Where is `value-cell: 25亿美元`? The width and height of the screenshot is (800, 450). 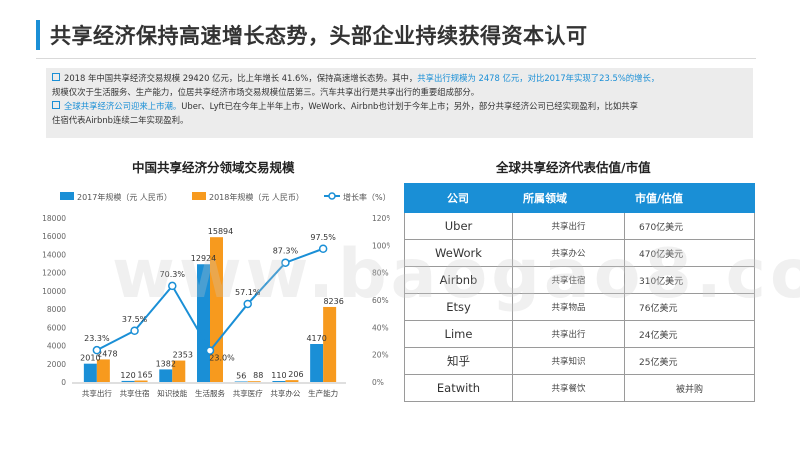 value-cell: 25亿美元 is located at coordinates (689, 361).